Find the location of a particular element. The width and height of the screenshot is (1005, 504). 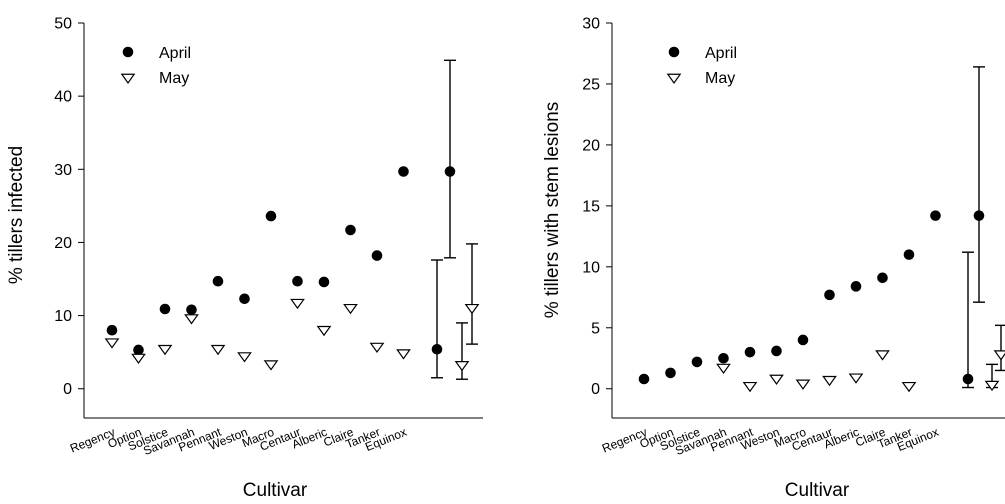

y-axis-title: % tillers with stem lesions is located at coordinates (552, 210).